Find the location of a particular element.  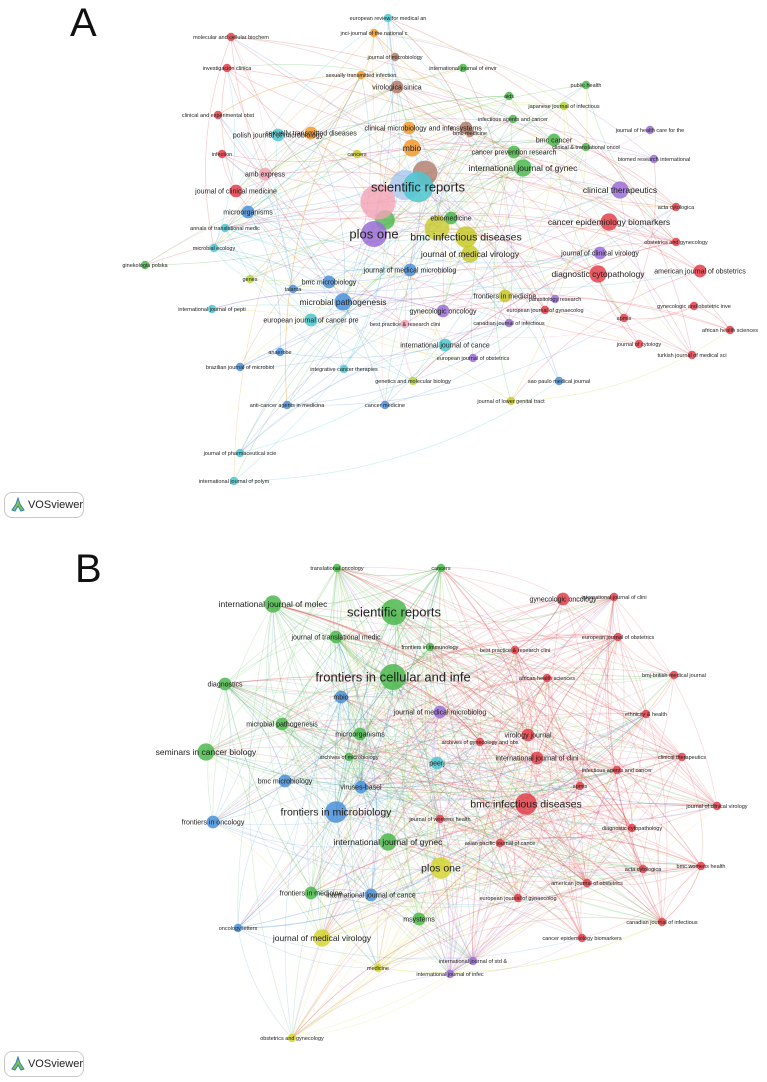

vosviewer-badge-a: VOSviewer is located at coordinates (44, 505).